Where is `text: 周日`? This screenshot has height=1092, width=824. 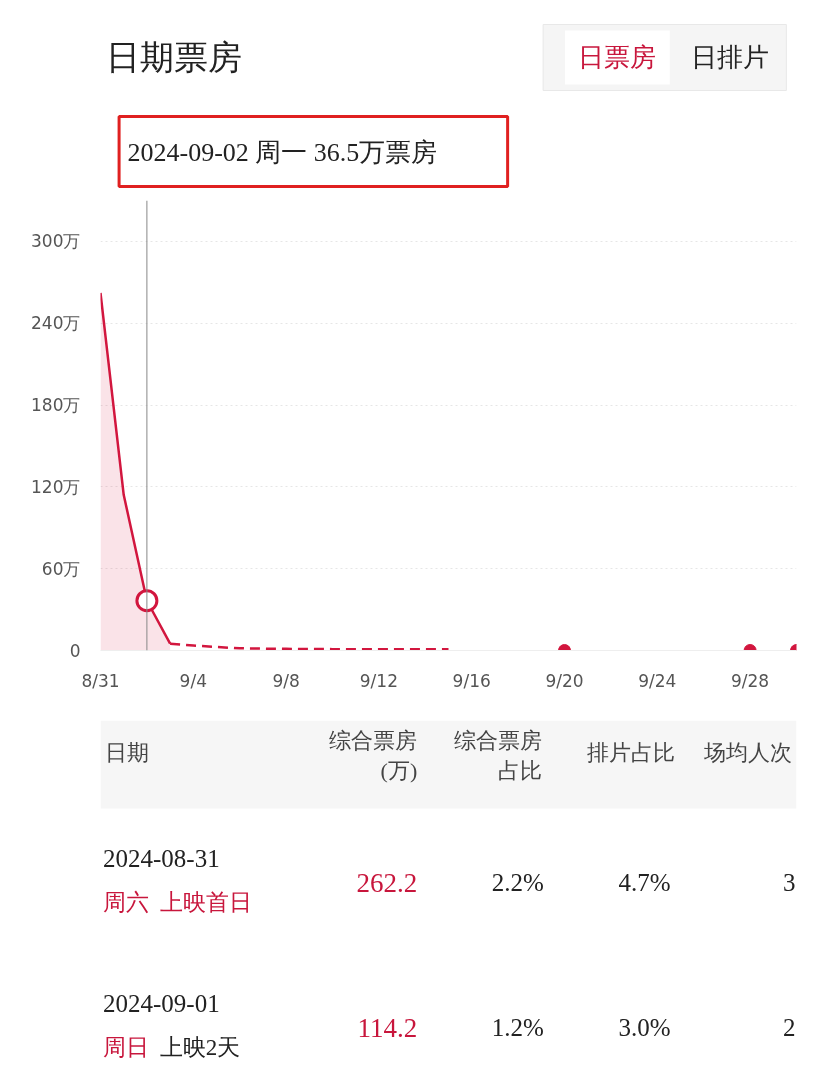 text: 周日 is located at coordinates (126, 1047).